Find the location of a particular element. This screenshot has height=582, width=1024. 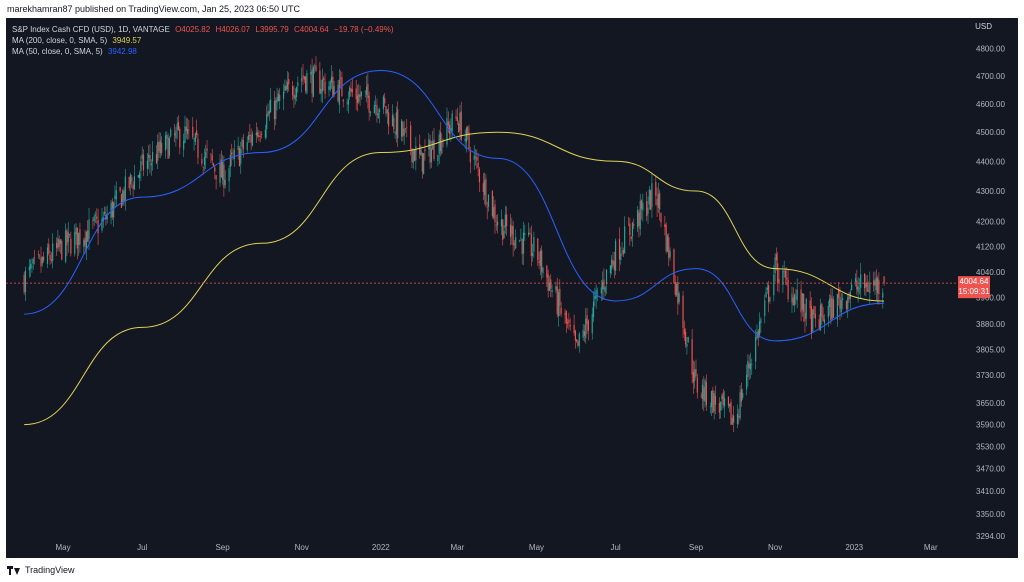

tradingview-logo: TradingView is located at coordinates (41, 570).